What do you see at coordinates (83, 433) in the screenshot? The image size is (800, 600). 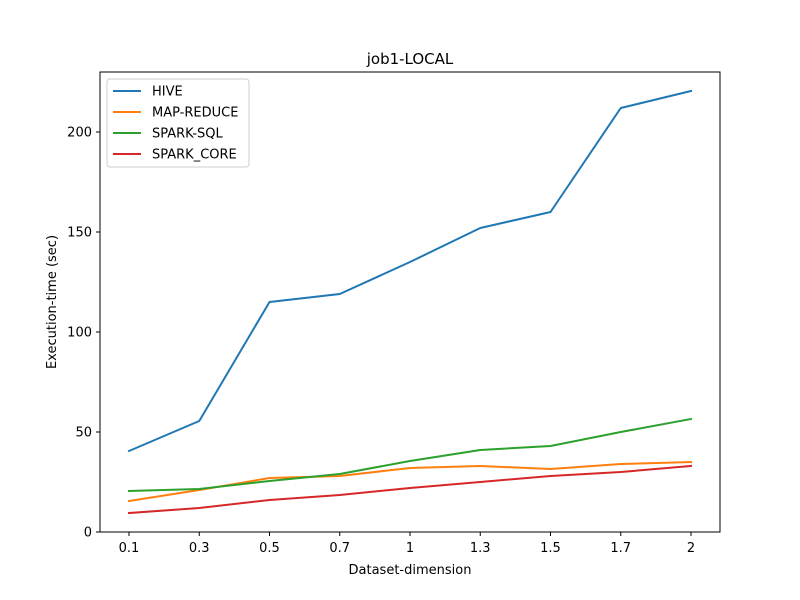 I see `y-tick-label: 50` at bounding box center [83, 433].